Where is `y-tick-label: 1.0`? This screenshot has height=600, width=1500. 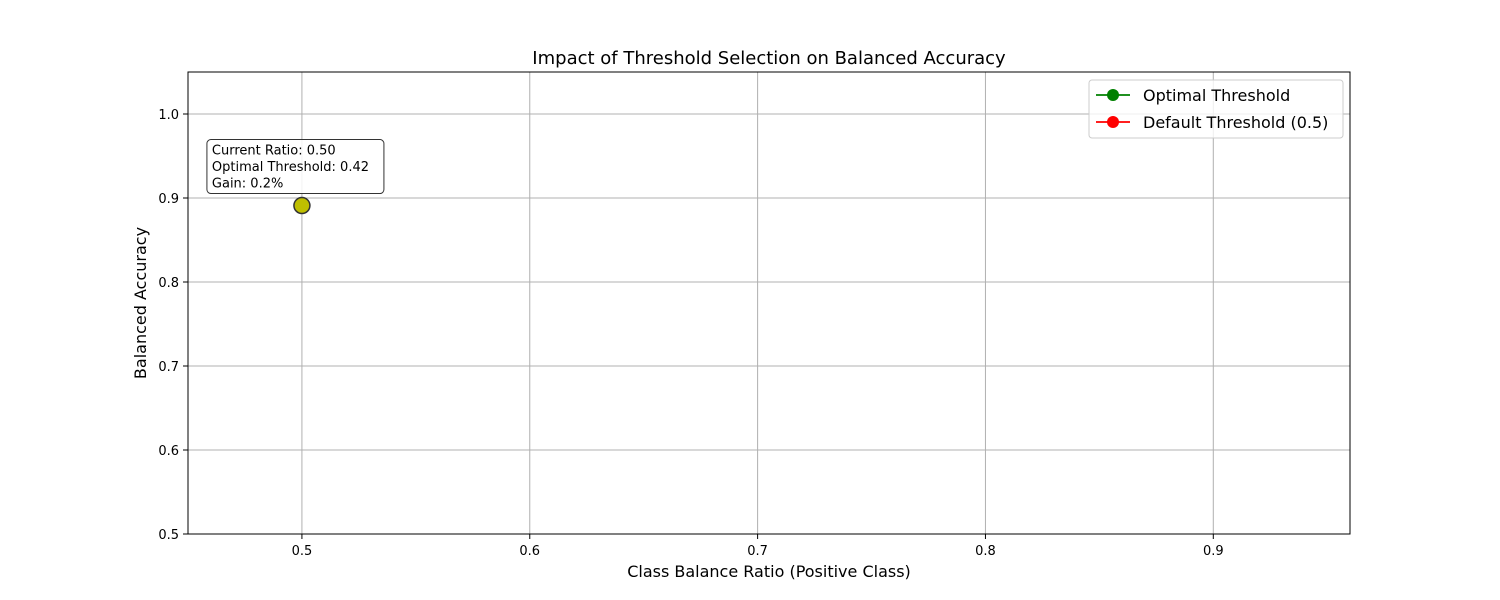
y-tick-label: 1.0 is located at coordinates (168, 115).